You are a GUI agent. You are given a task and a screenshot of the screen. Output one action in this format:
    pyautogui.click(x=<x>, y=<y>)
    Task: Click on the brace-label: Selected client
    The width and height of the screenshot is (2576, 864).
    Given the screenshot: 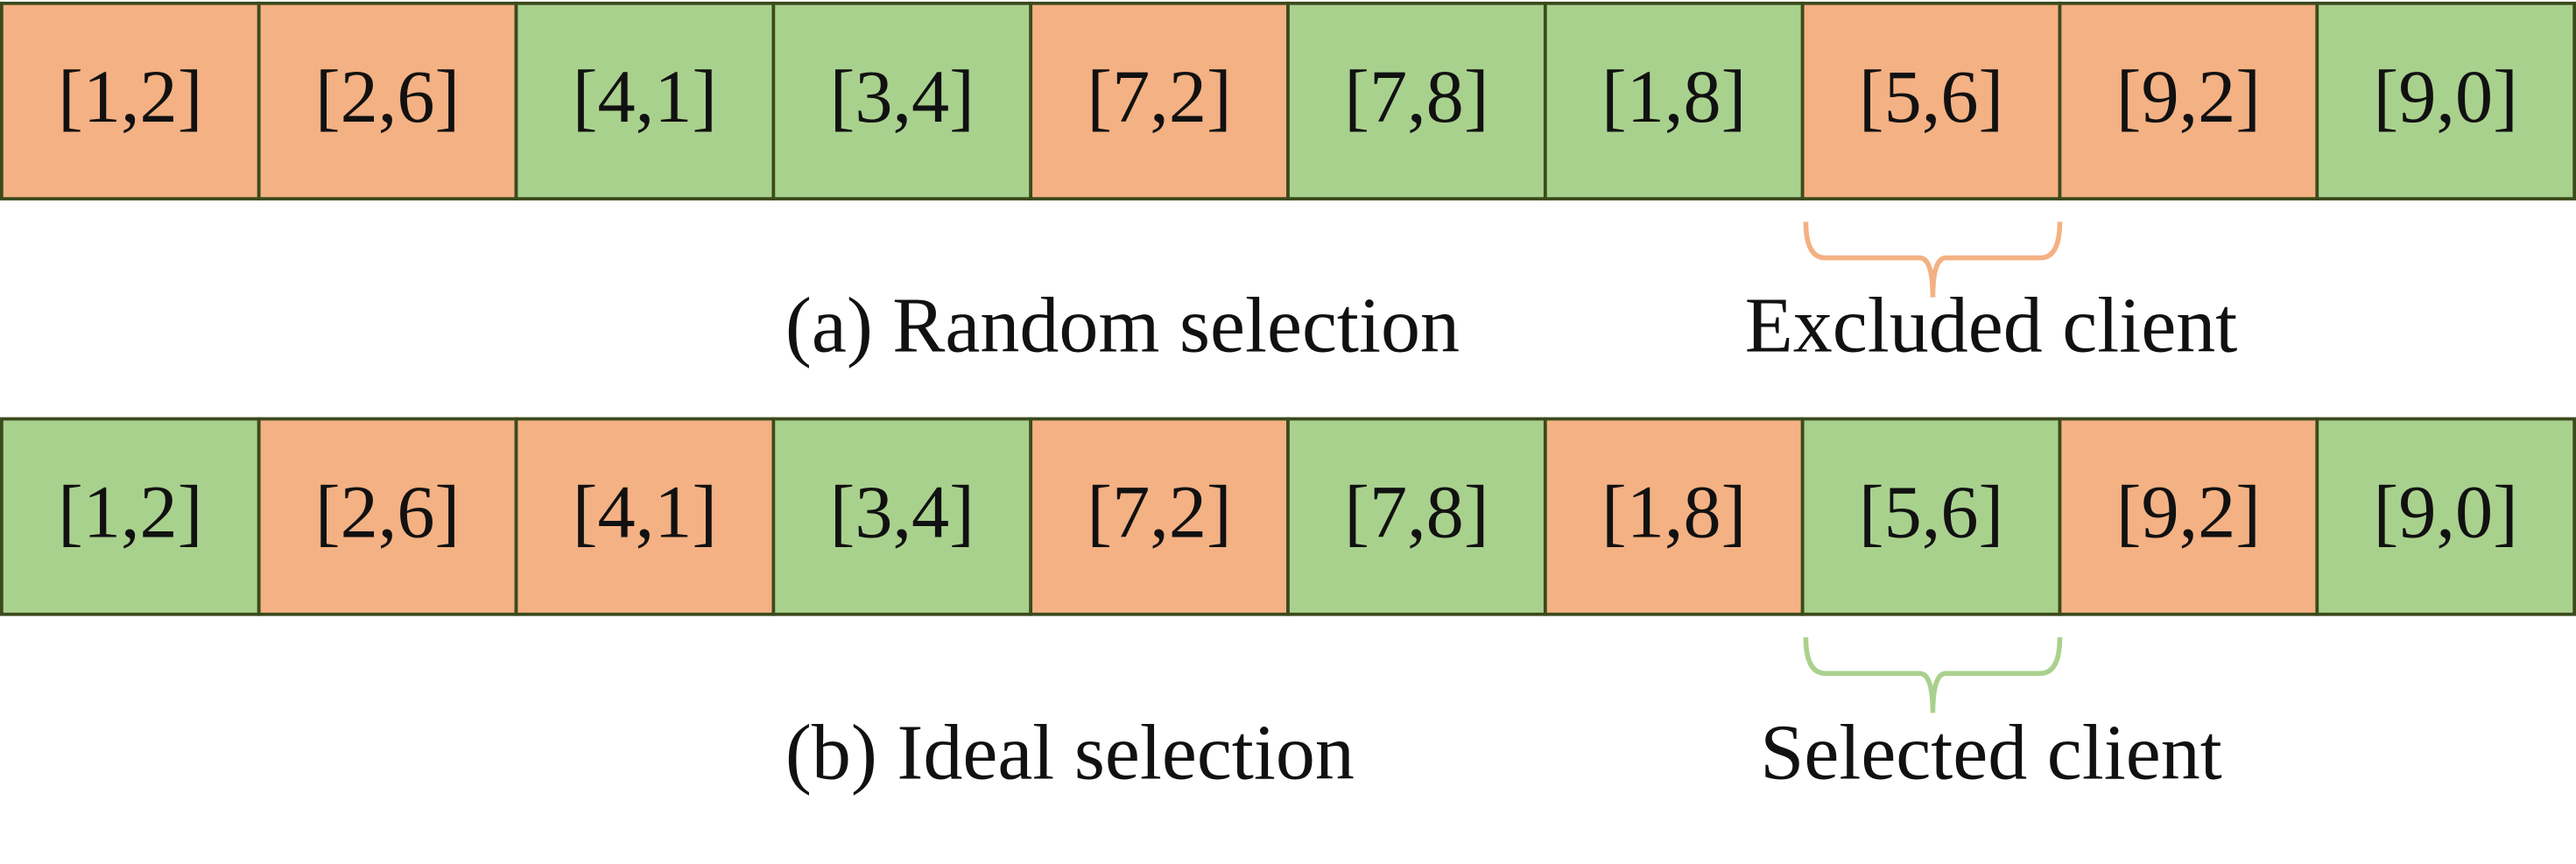 What is the action you would take?
    pyautogui.click(x=1991, y=753)
    